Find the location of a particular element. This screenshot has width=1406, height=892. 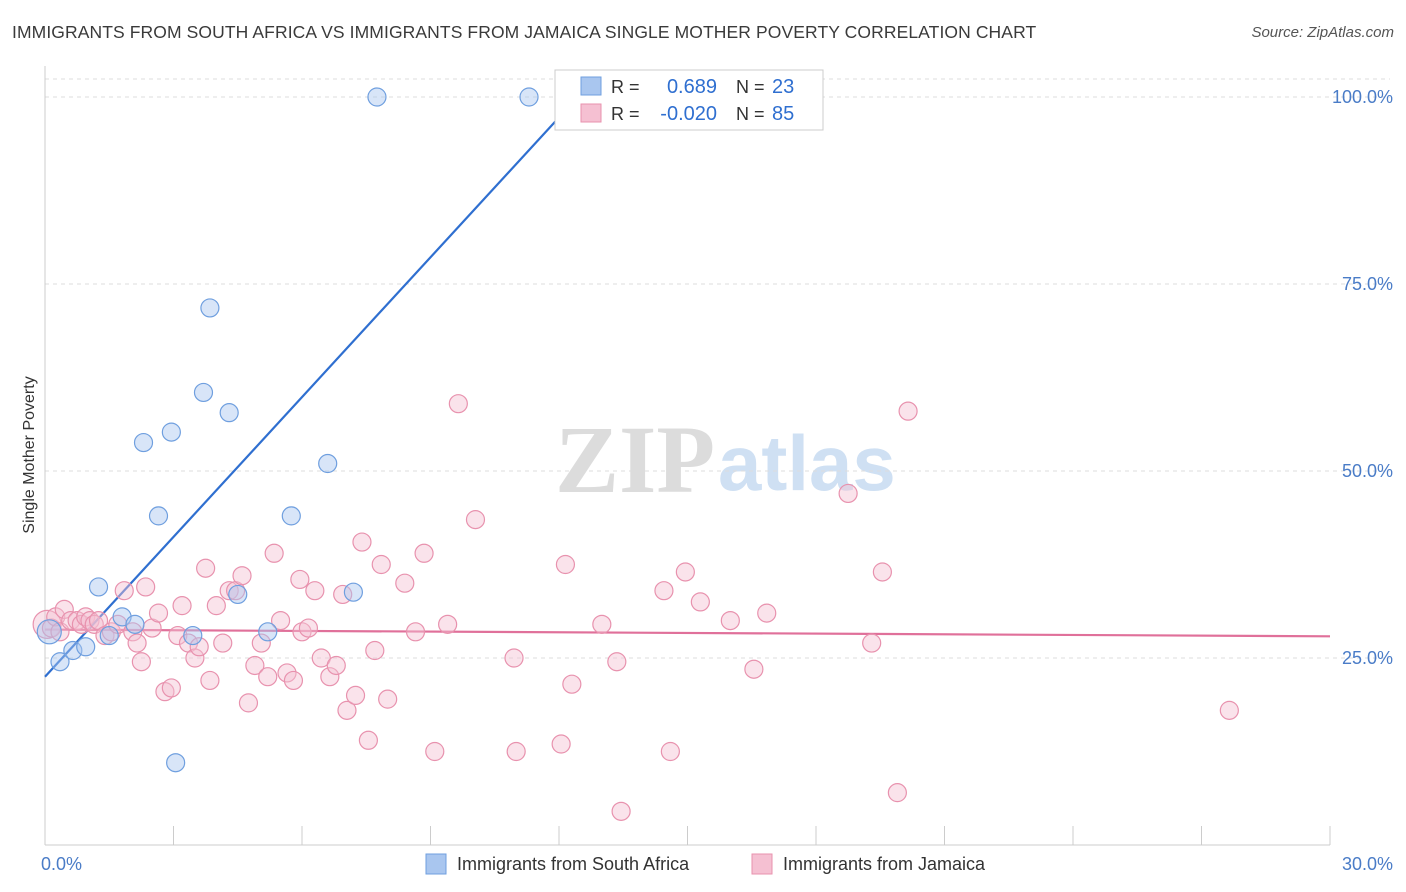

chart-source: Source: ZipAtlas.com is located at coordinates (1322, 32).